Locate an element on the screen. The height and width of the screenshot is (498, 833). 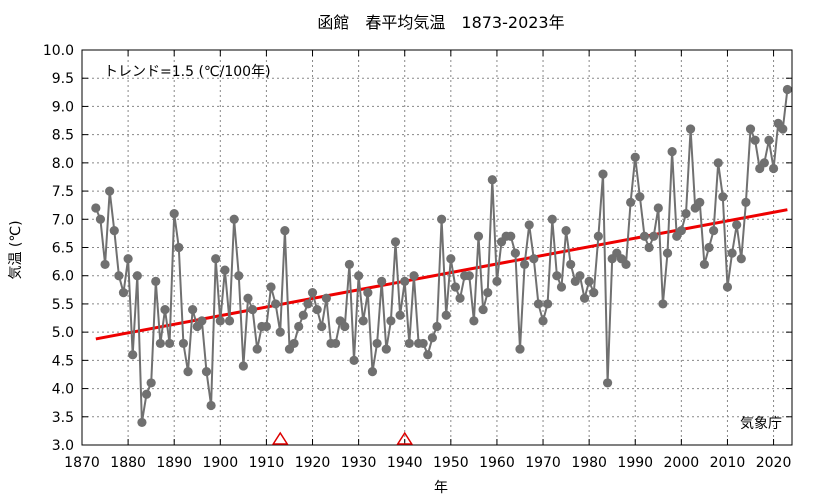
x-tick-label: 2010 is located at coordinates (728, 463).